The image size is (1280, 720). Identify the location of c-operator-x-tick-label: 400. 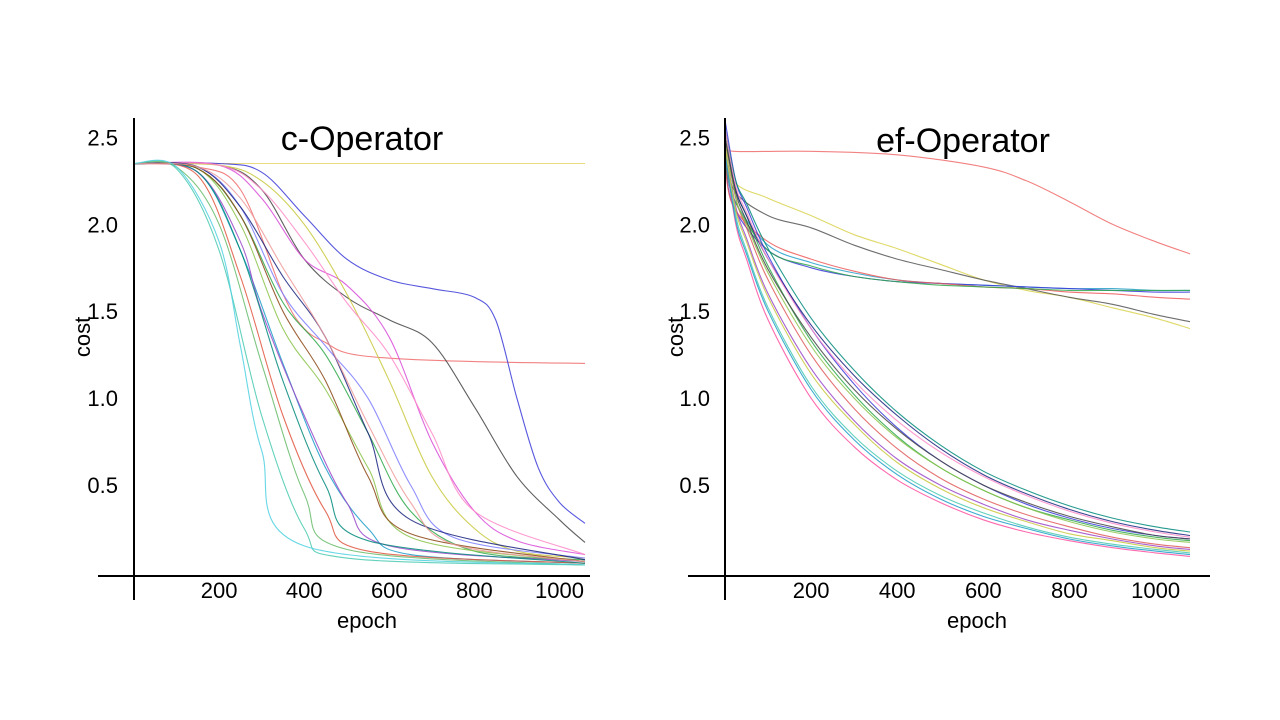
(304, 590).